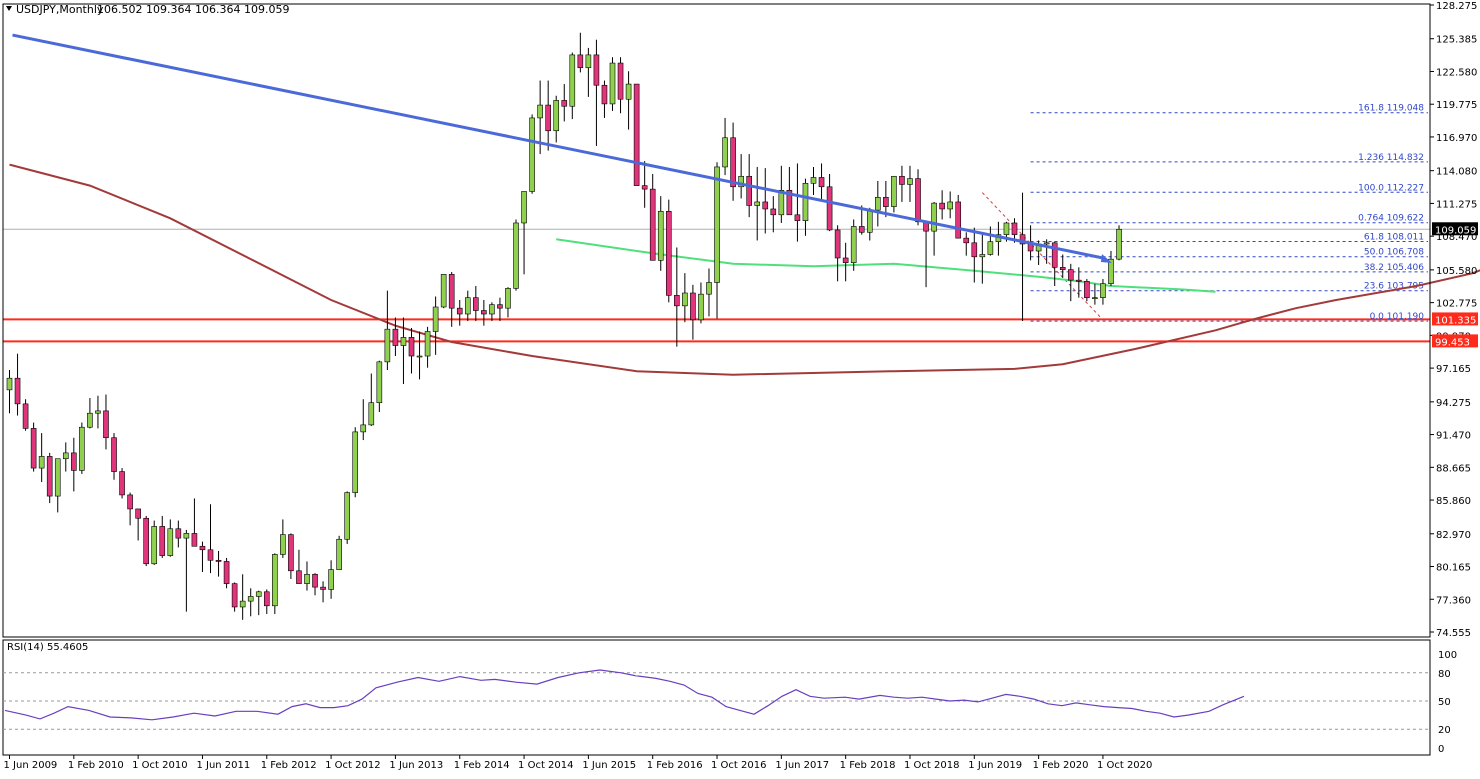 The image size is (1480, 779). Describe the element at coordinates (1453, 568) in the screenshot. I see `y-tick-label: 80.165` at that location.